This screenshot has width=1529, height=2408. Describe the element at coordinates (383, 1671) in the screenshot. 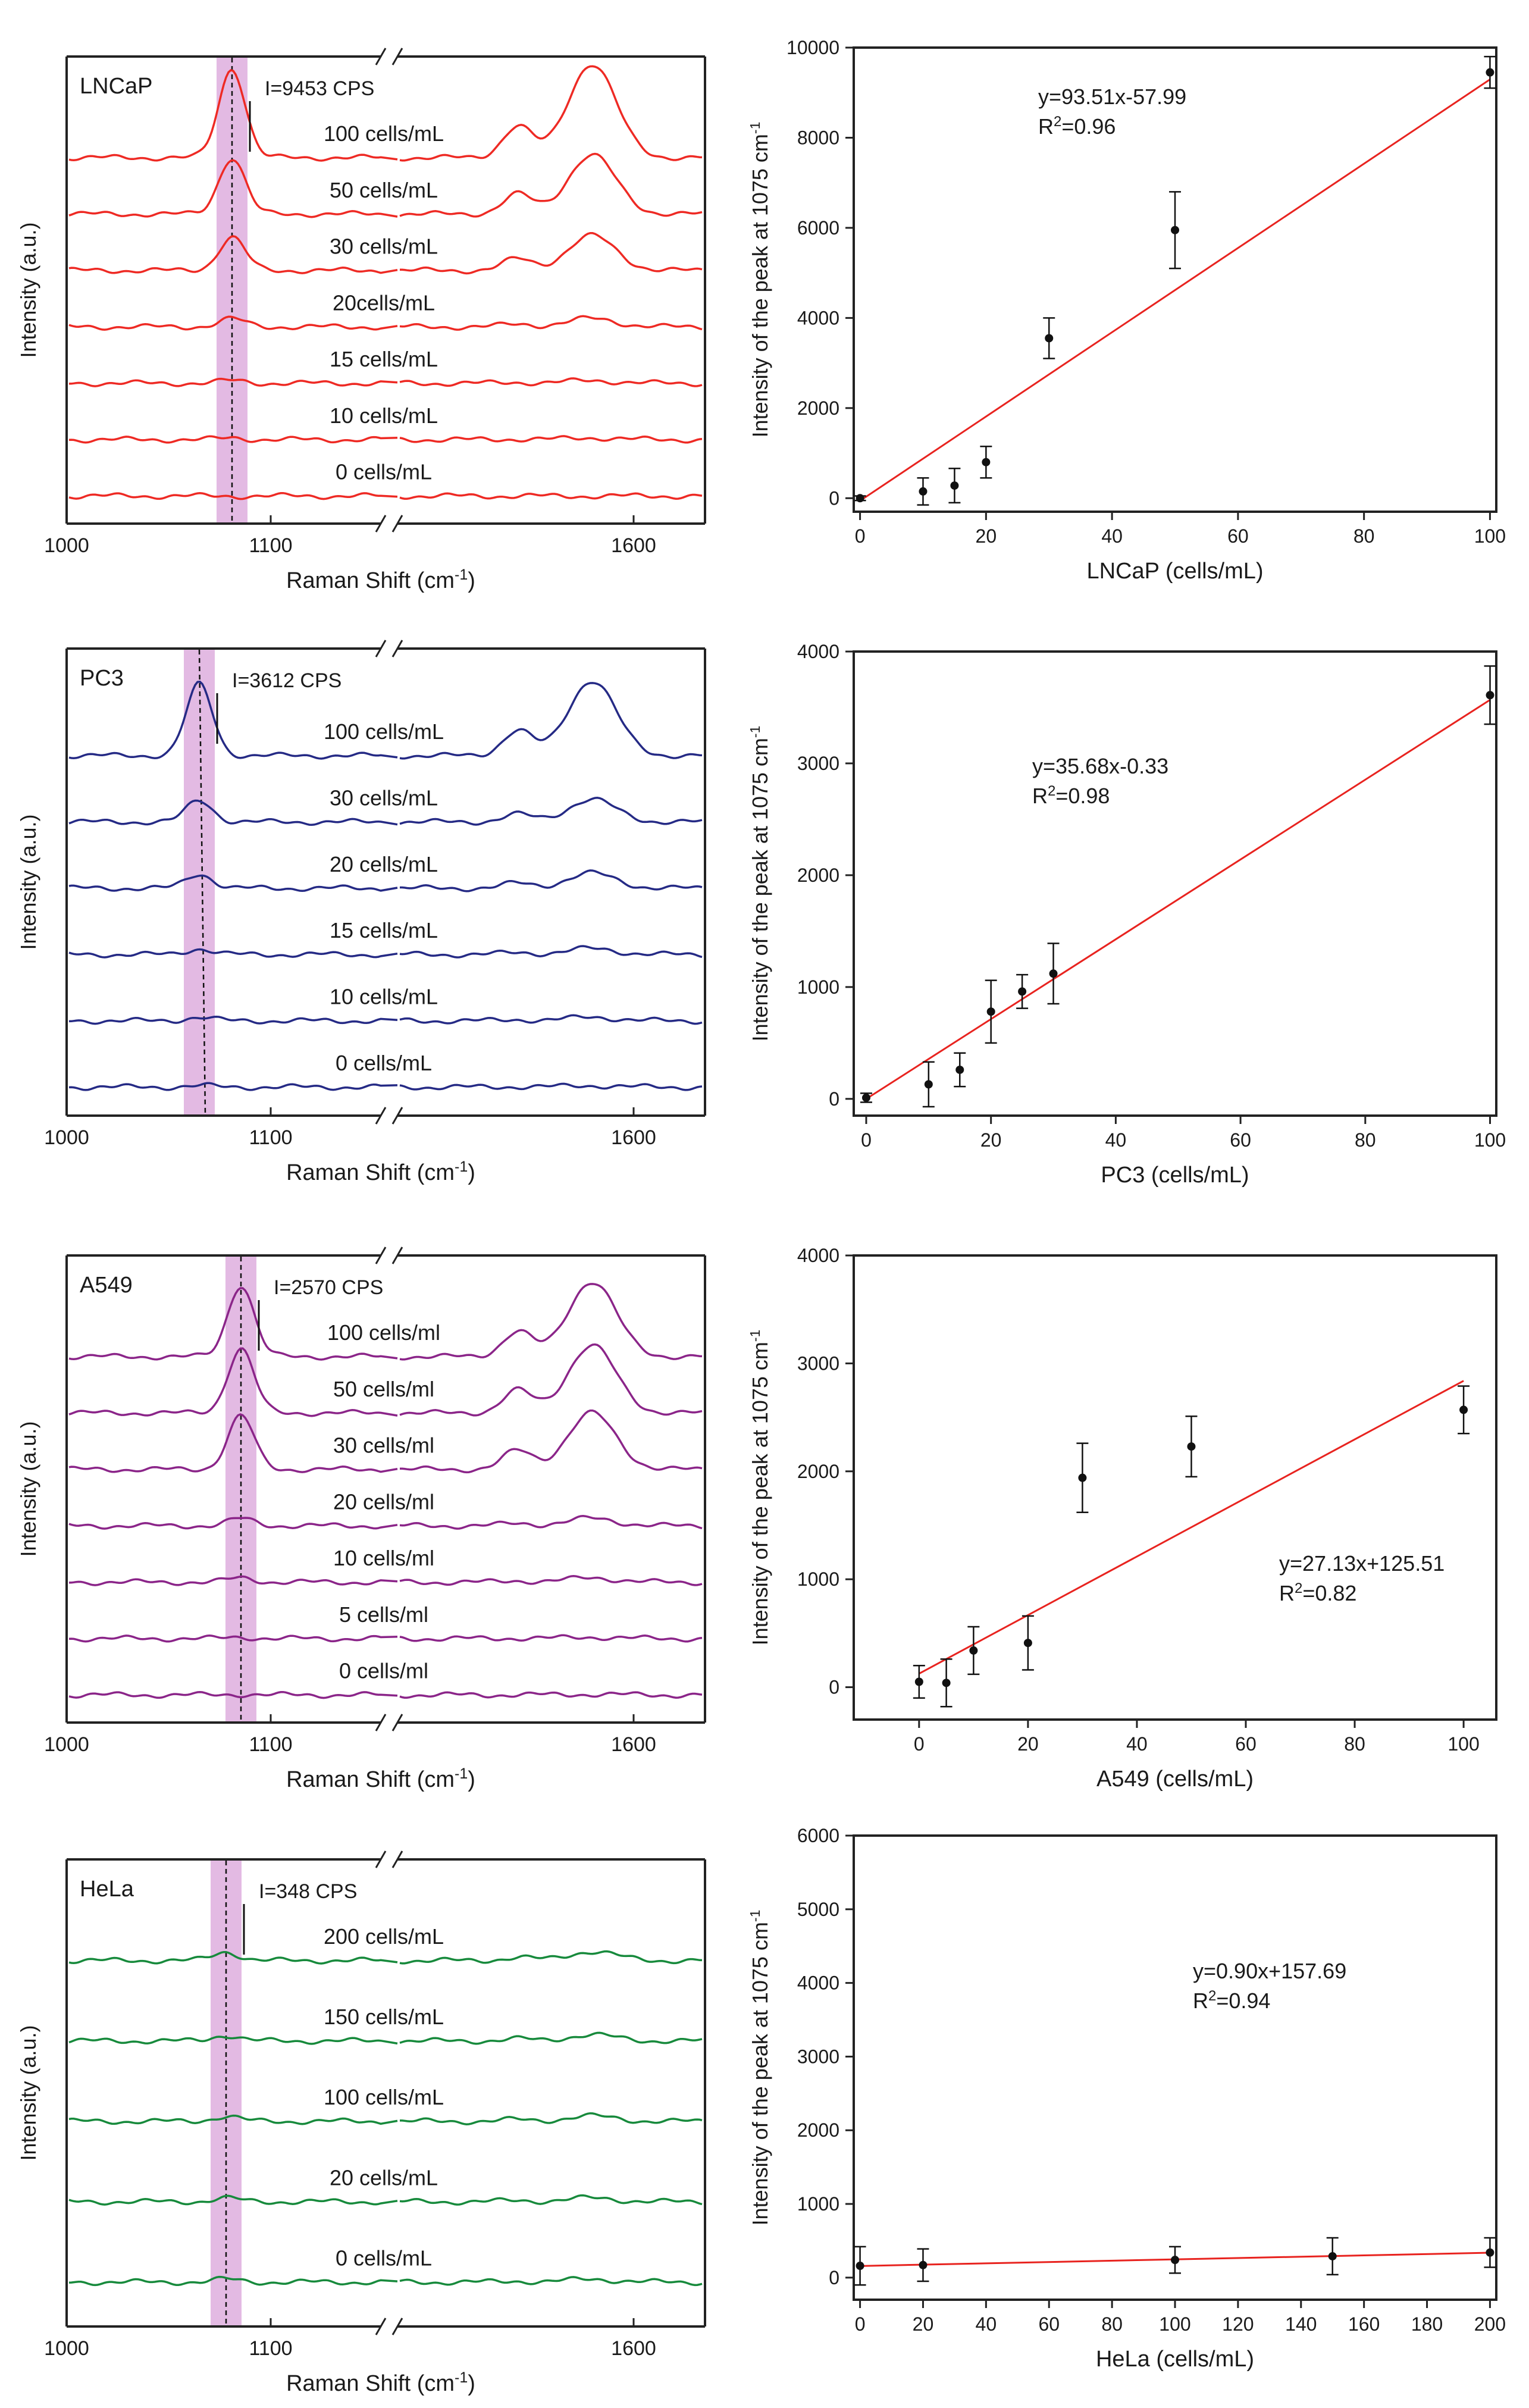

I see `spectrum-label: 0 cells/ml` at that location.